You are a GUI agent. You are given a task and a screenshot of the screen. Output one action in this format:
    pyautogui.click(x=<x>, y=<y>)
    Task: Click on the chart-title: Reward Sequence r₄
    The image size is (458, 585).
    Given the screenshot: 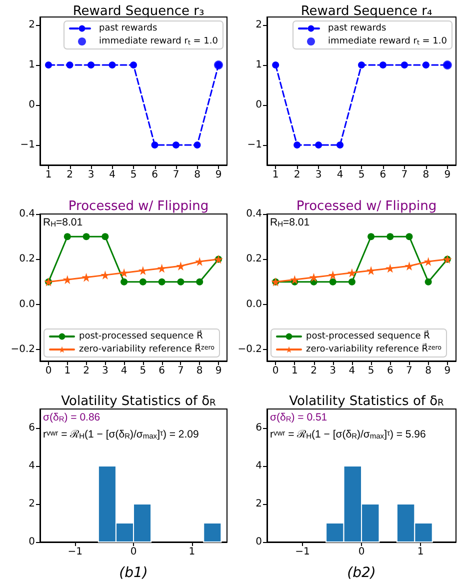 What is the action you would take?
    pyautogui.click(x=366, y=11)
    